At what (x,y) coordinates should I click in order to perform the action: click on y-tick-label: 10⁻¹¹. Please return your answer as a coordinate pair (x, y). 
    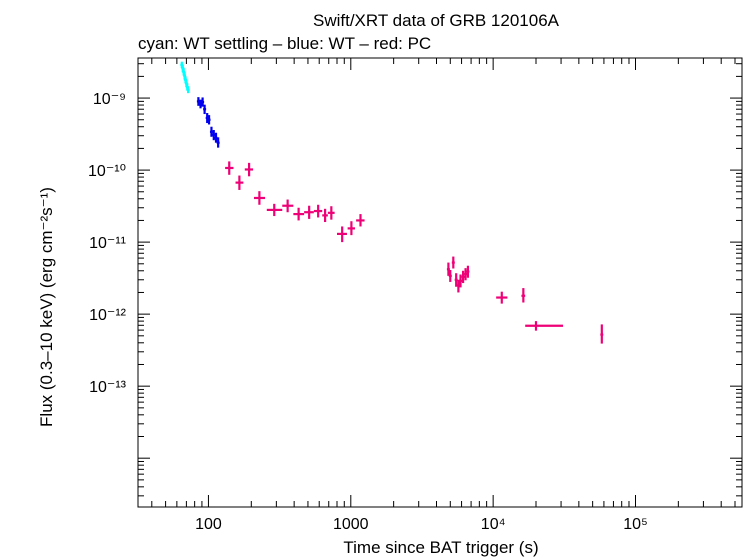
    Looking at the image, I should click on (107, 243).